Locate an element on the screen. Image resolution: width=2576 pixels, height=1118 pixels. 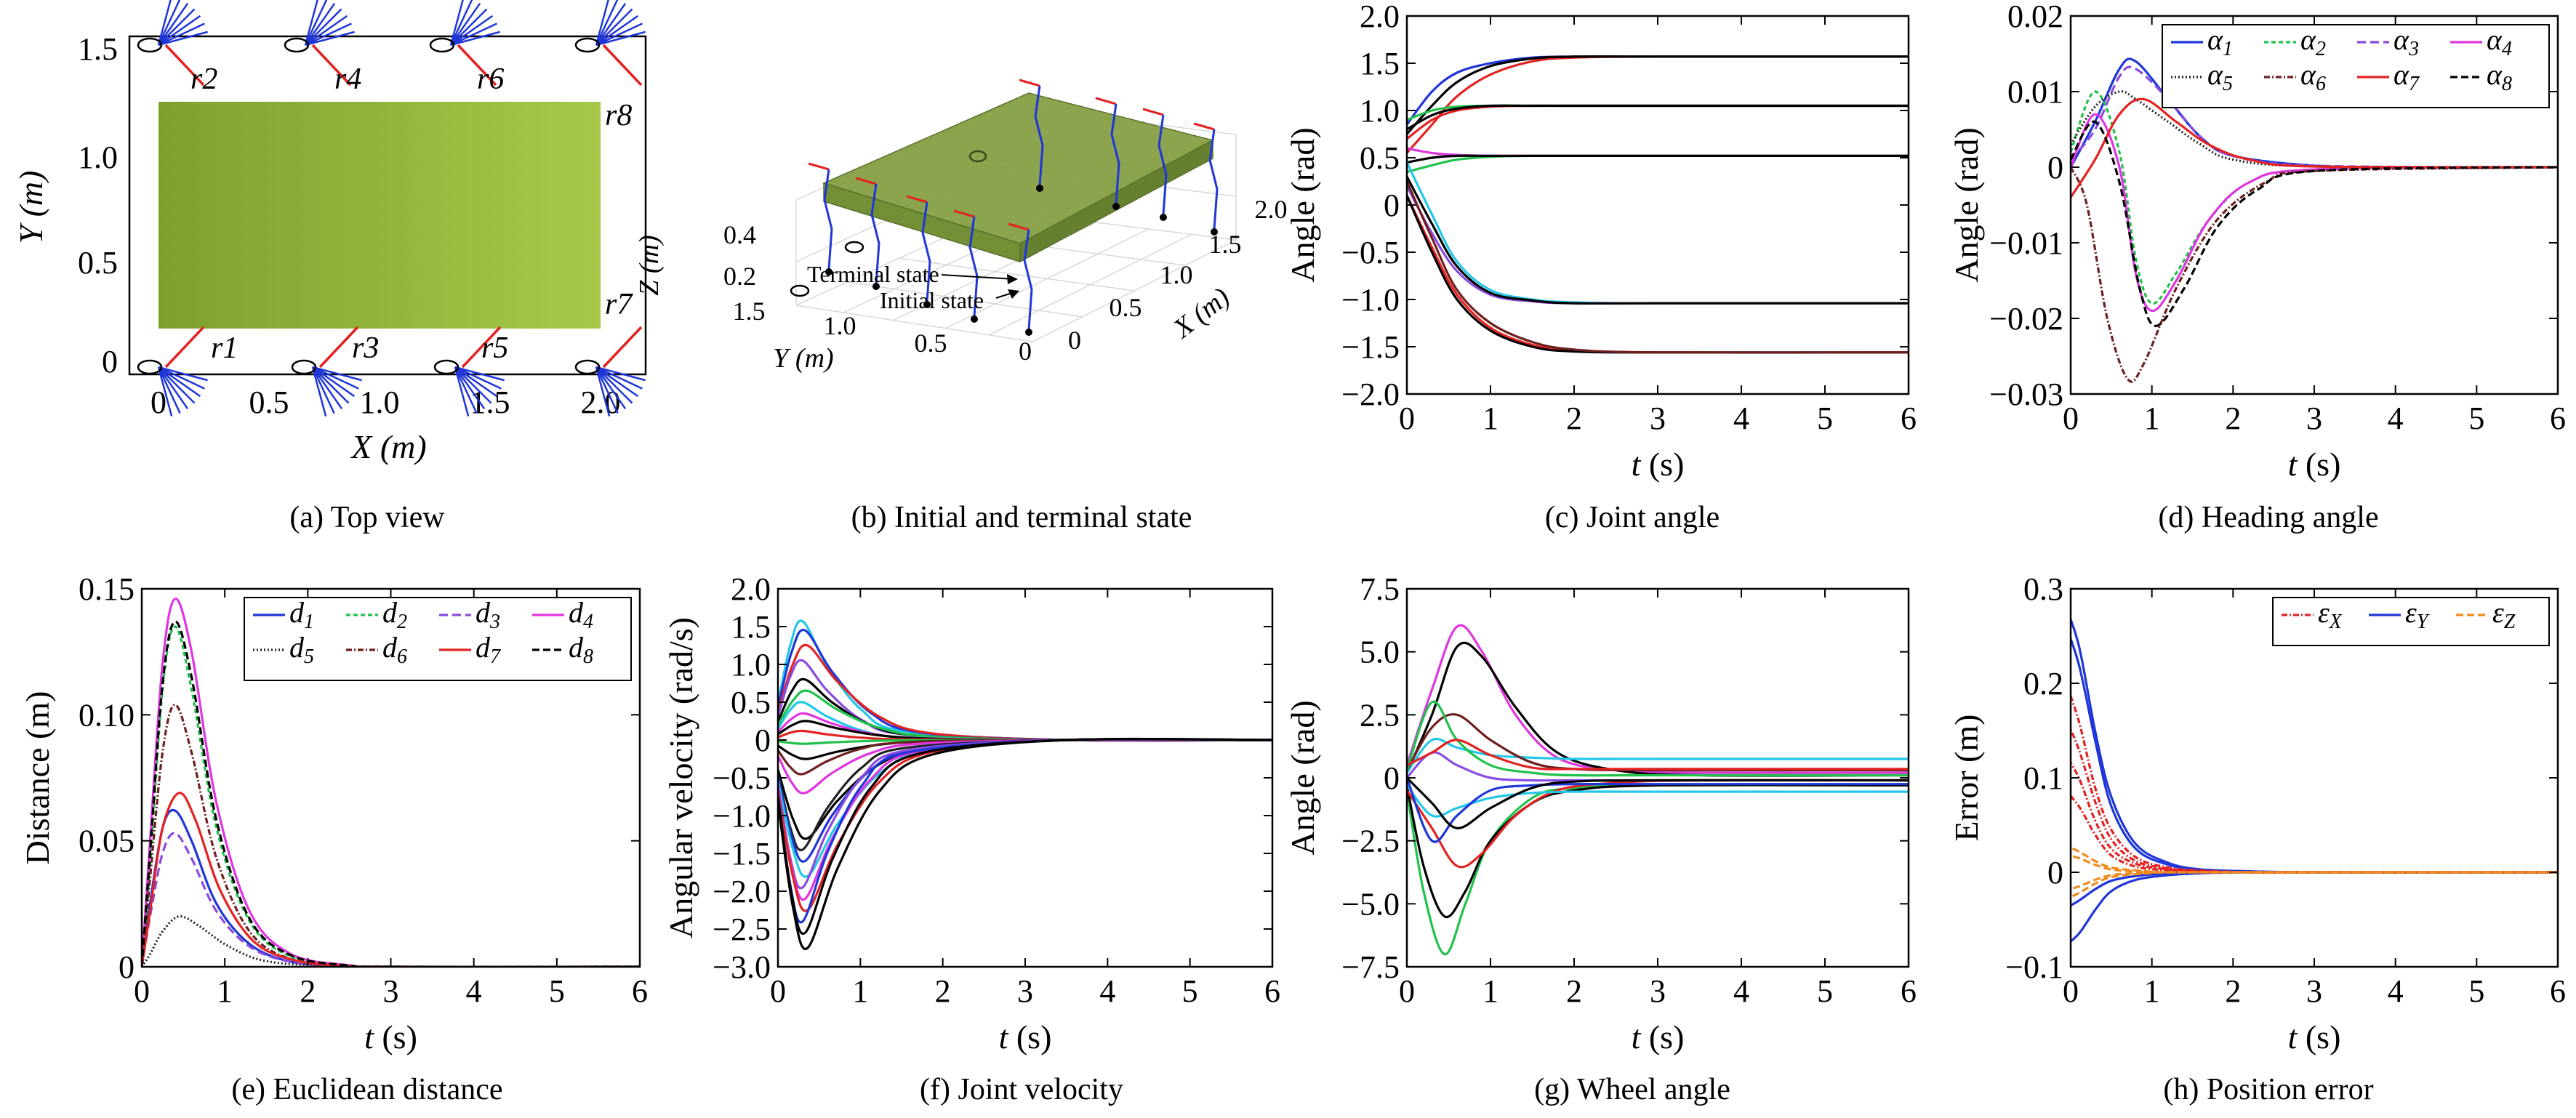
robot-fan-r5 is located at coordinates (469, 371).